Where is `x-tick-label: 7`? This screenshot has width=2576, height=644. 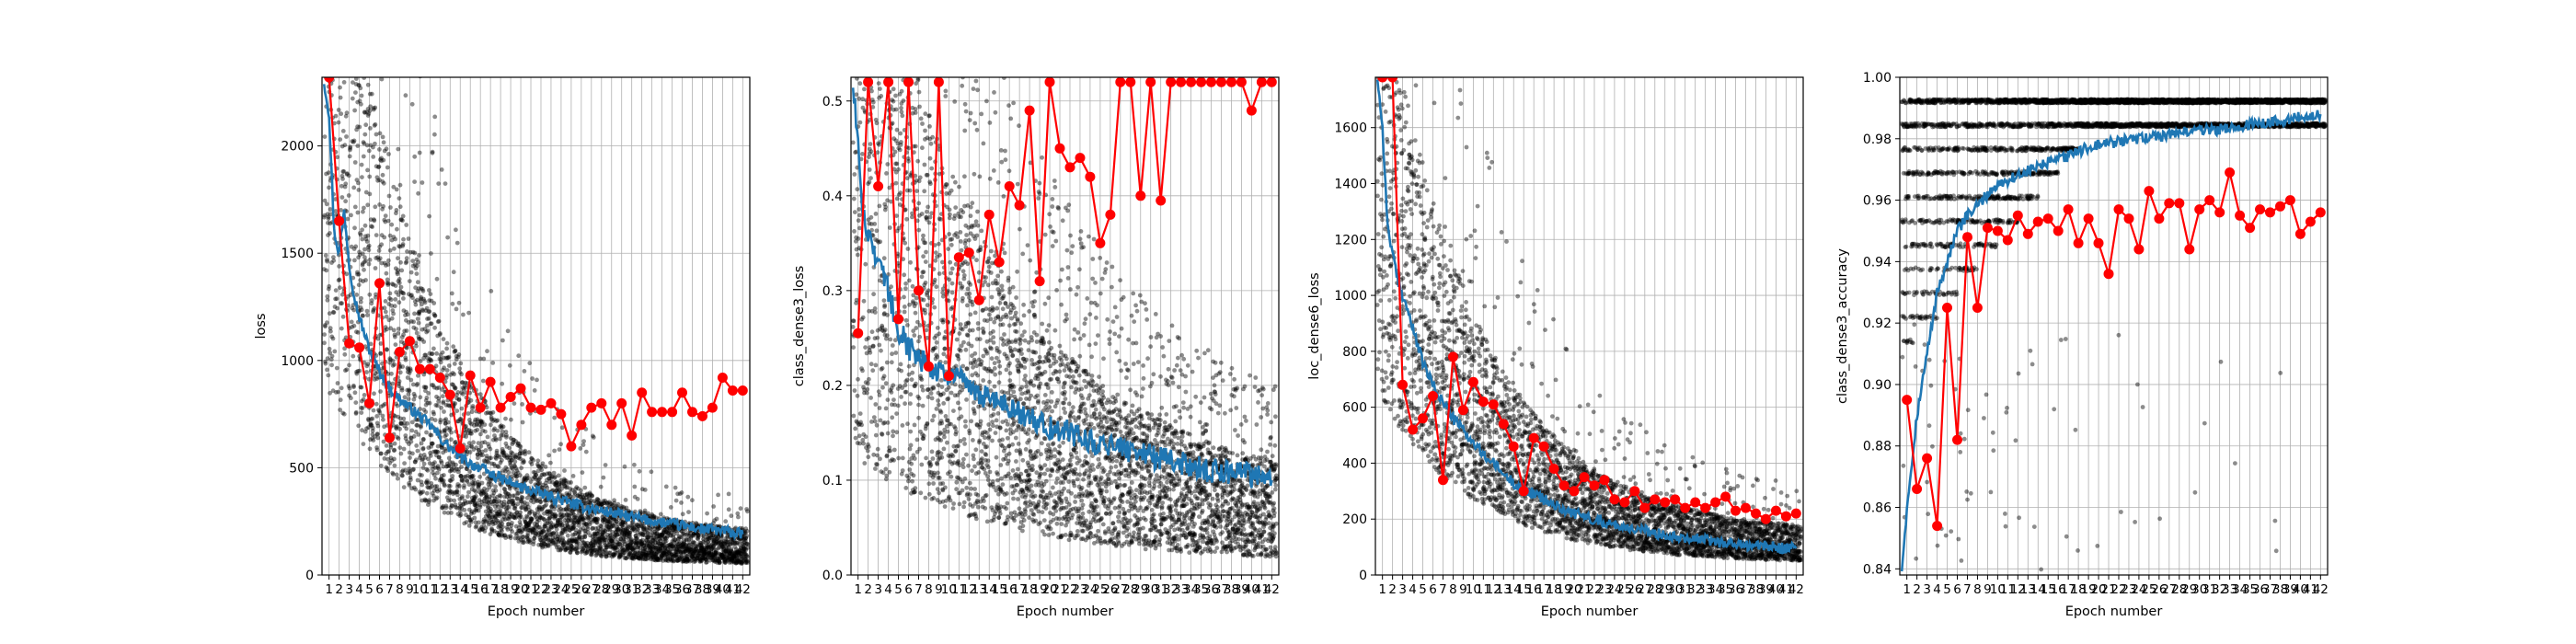 x-tick-label: 7 is located at coordinates (389, 589).